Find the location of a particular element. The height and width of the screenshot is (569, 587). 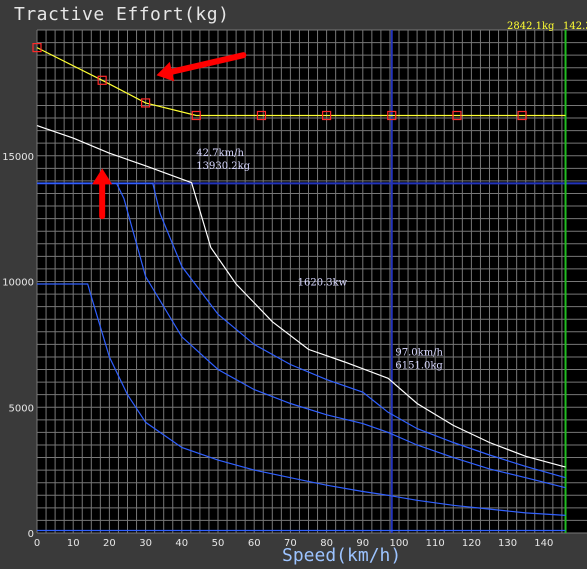

x-tick-label: 100 is located at coordinates (398, 543).